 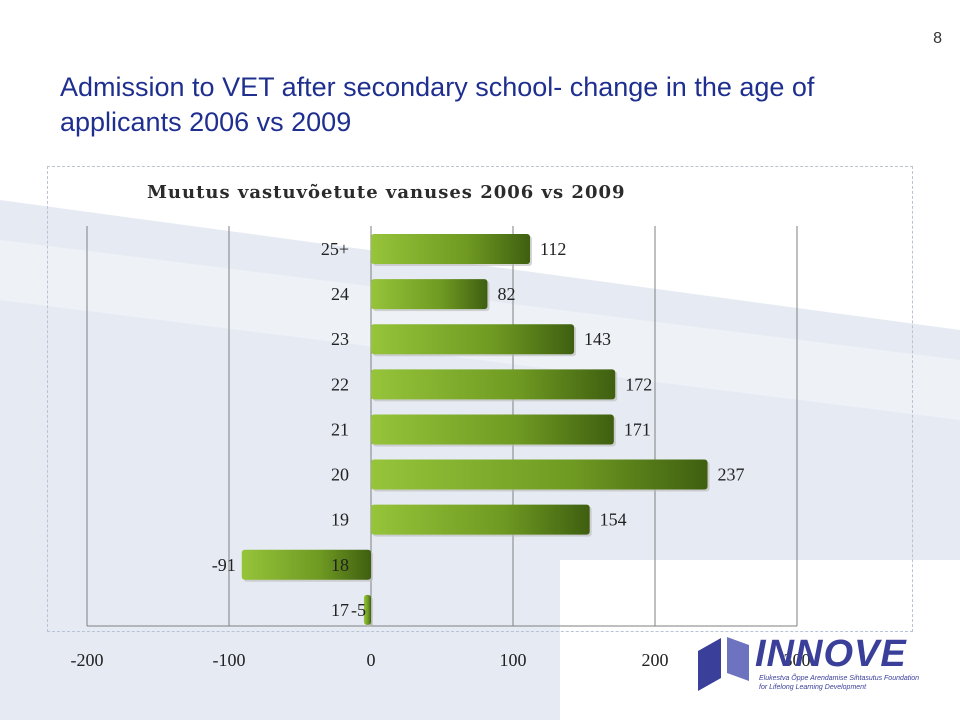 What do you see at coordinates (937, 38) in the screenshot?
I see `slide-number: 8` at bounding box center [937, 38].